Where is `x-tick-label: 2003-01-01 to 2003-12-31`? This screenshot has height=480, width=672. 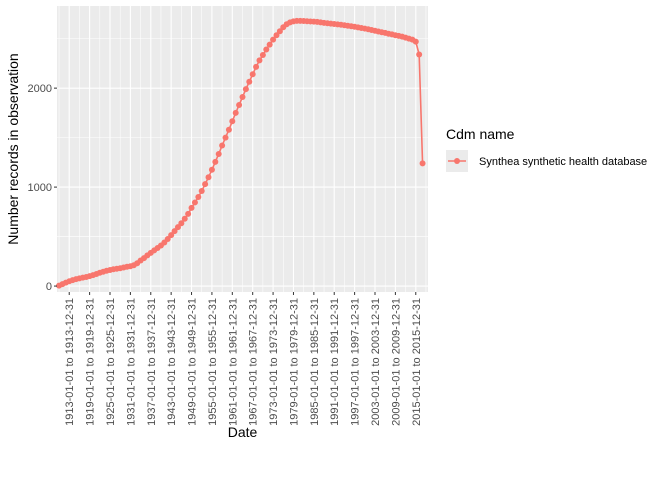 x-tick-label: 2003-01-01 to 2003-12-31 is located at coordinates (376, 362).